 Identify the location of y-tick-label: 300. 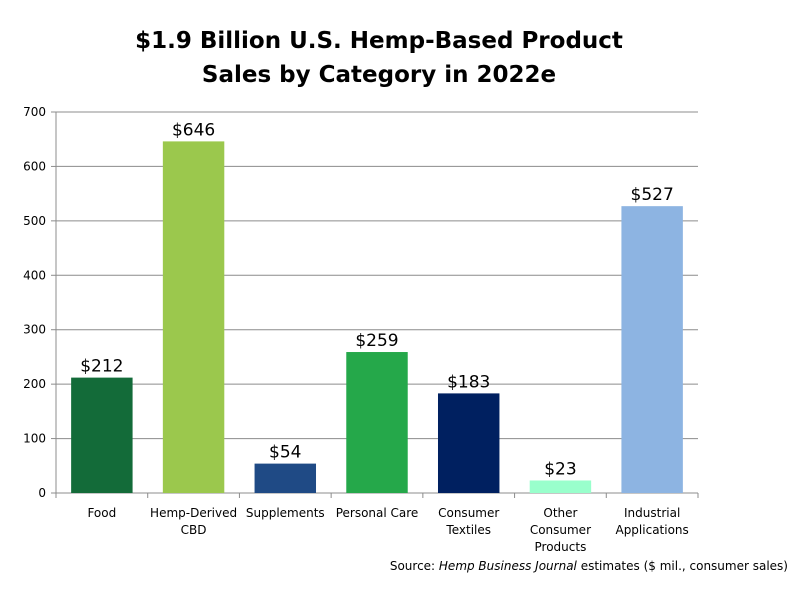
(34, 330).